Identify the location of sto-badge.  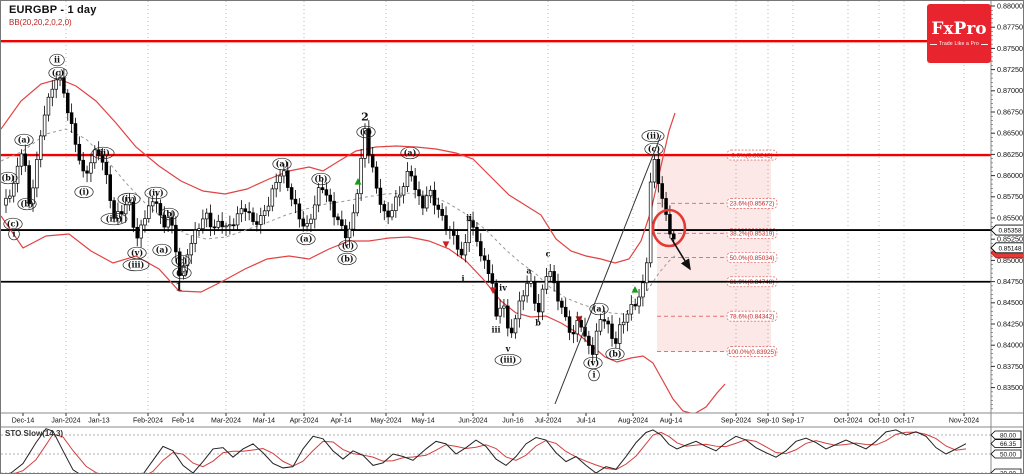
(1006, 444).